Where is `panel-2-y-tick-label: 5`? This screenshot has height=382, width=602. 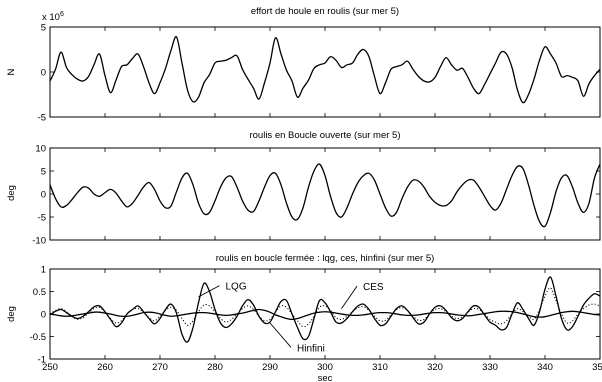 panel-2-y-tick-label: 5 is located at coordinates (43, 172).